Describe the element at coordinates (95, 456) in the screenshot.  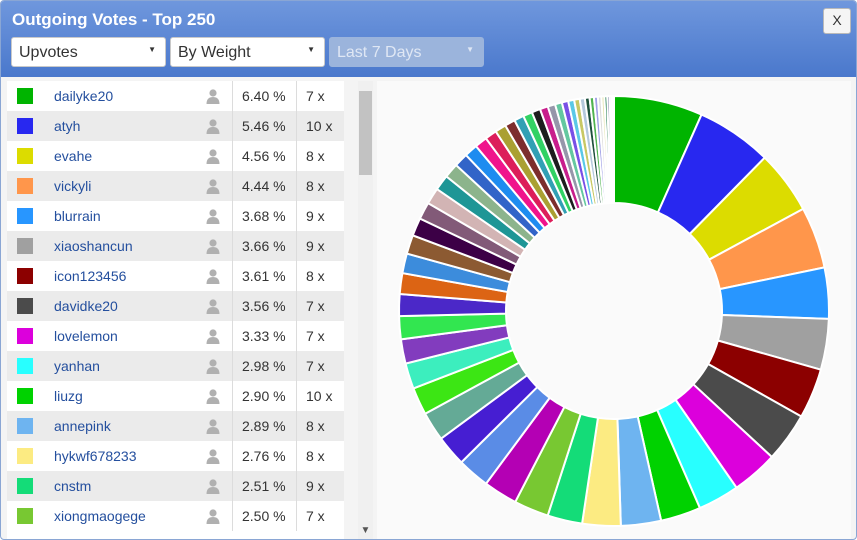
I see `voter-name-link: hykwf678233` at that location.